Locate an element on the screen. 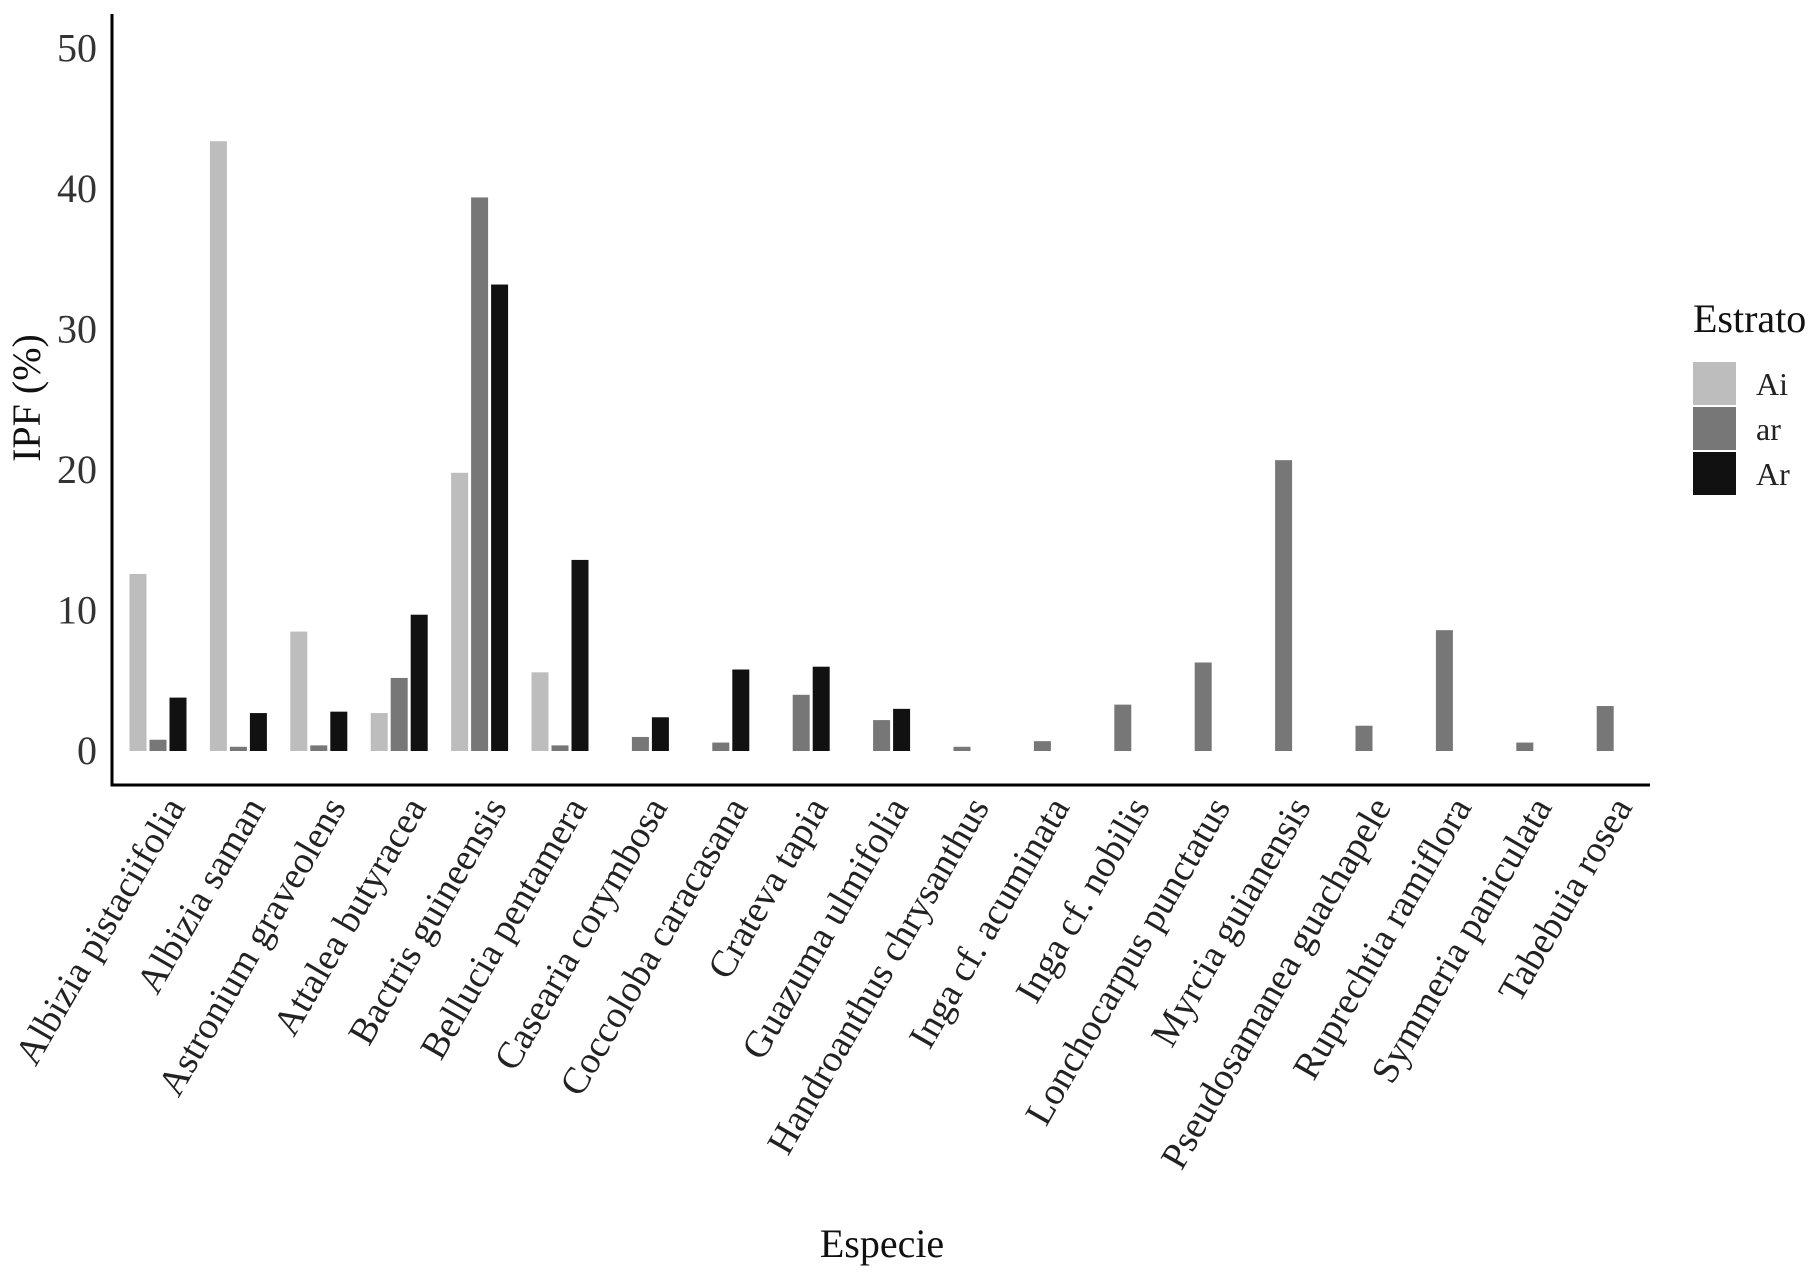 The image size is (1814, 1272). legend: Estrato Ai ar Ar is located at coordinates (1749, 395).